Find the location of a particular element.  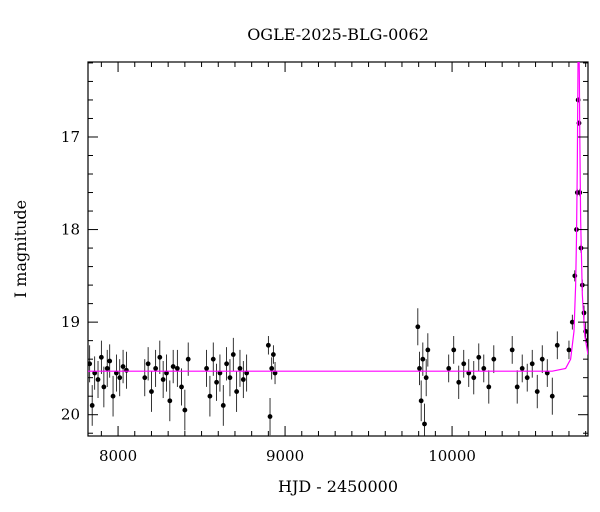

y-tick-label: 18 is located at coordinates (70, 230).